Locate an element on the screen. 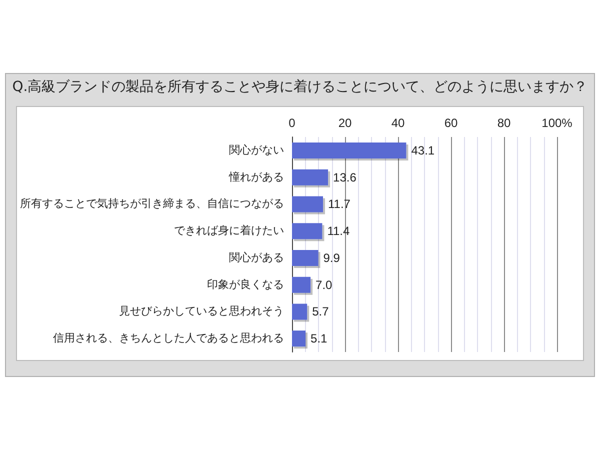  chart-title: Q.高級ブランドの製品を所有することや身に着けることについて、どのように思いますか？ is located at coordinates (300, 87).